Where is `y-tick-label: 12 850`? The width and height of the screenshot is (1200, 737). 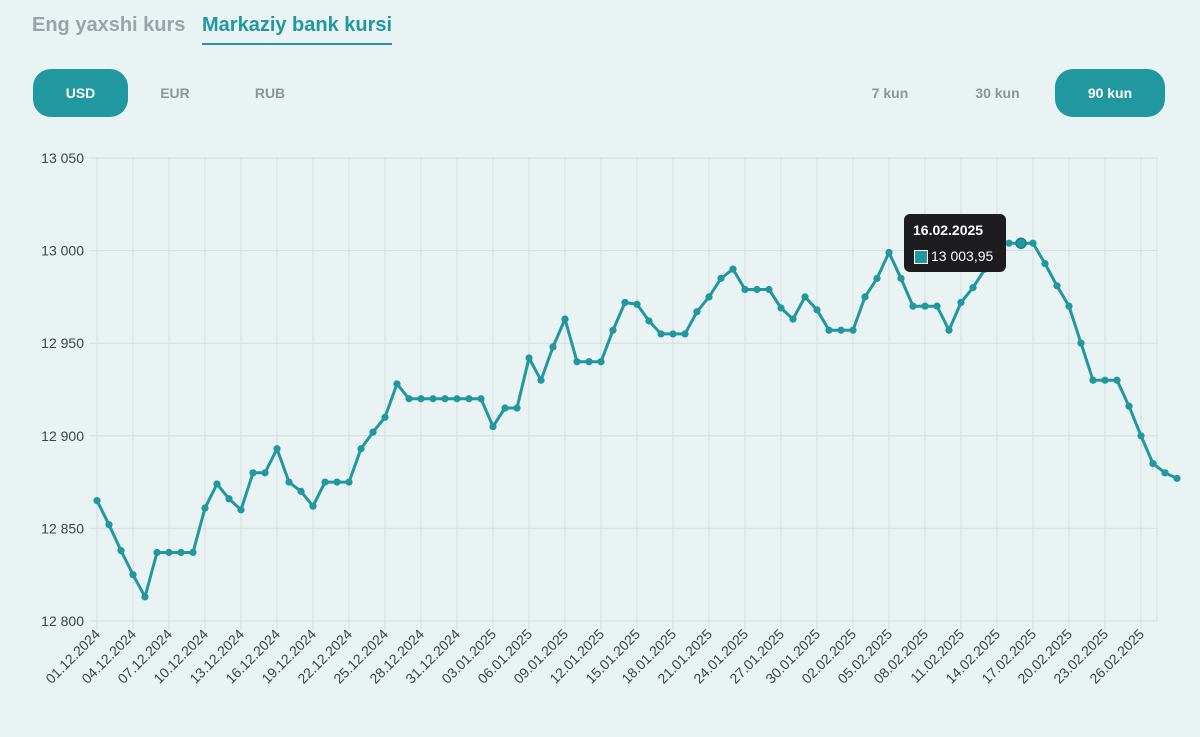 y-tick-label: 12 850 is located at coordinates (62, 528).